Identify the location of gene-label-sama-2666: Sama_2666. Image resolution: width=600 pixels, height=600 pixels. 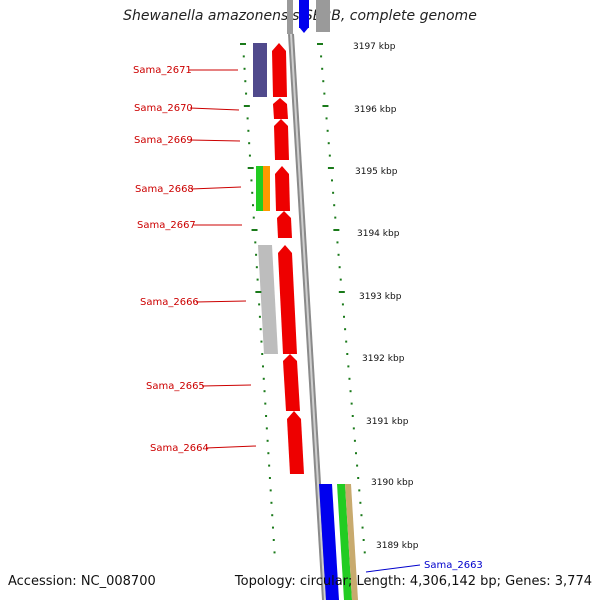
(169, 302).